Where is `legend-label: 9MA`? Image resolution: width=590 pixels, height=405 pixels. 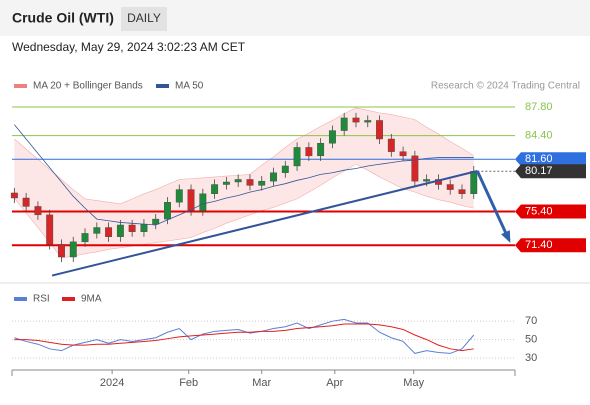 legend-label: 9MA is located at coordinates (91, 299).